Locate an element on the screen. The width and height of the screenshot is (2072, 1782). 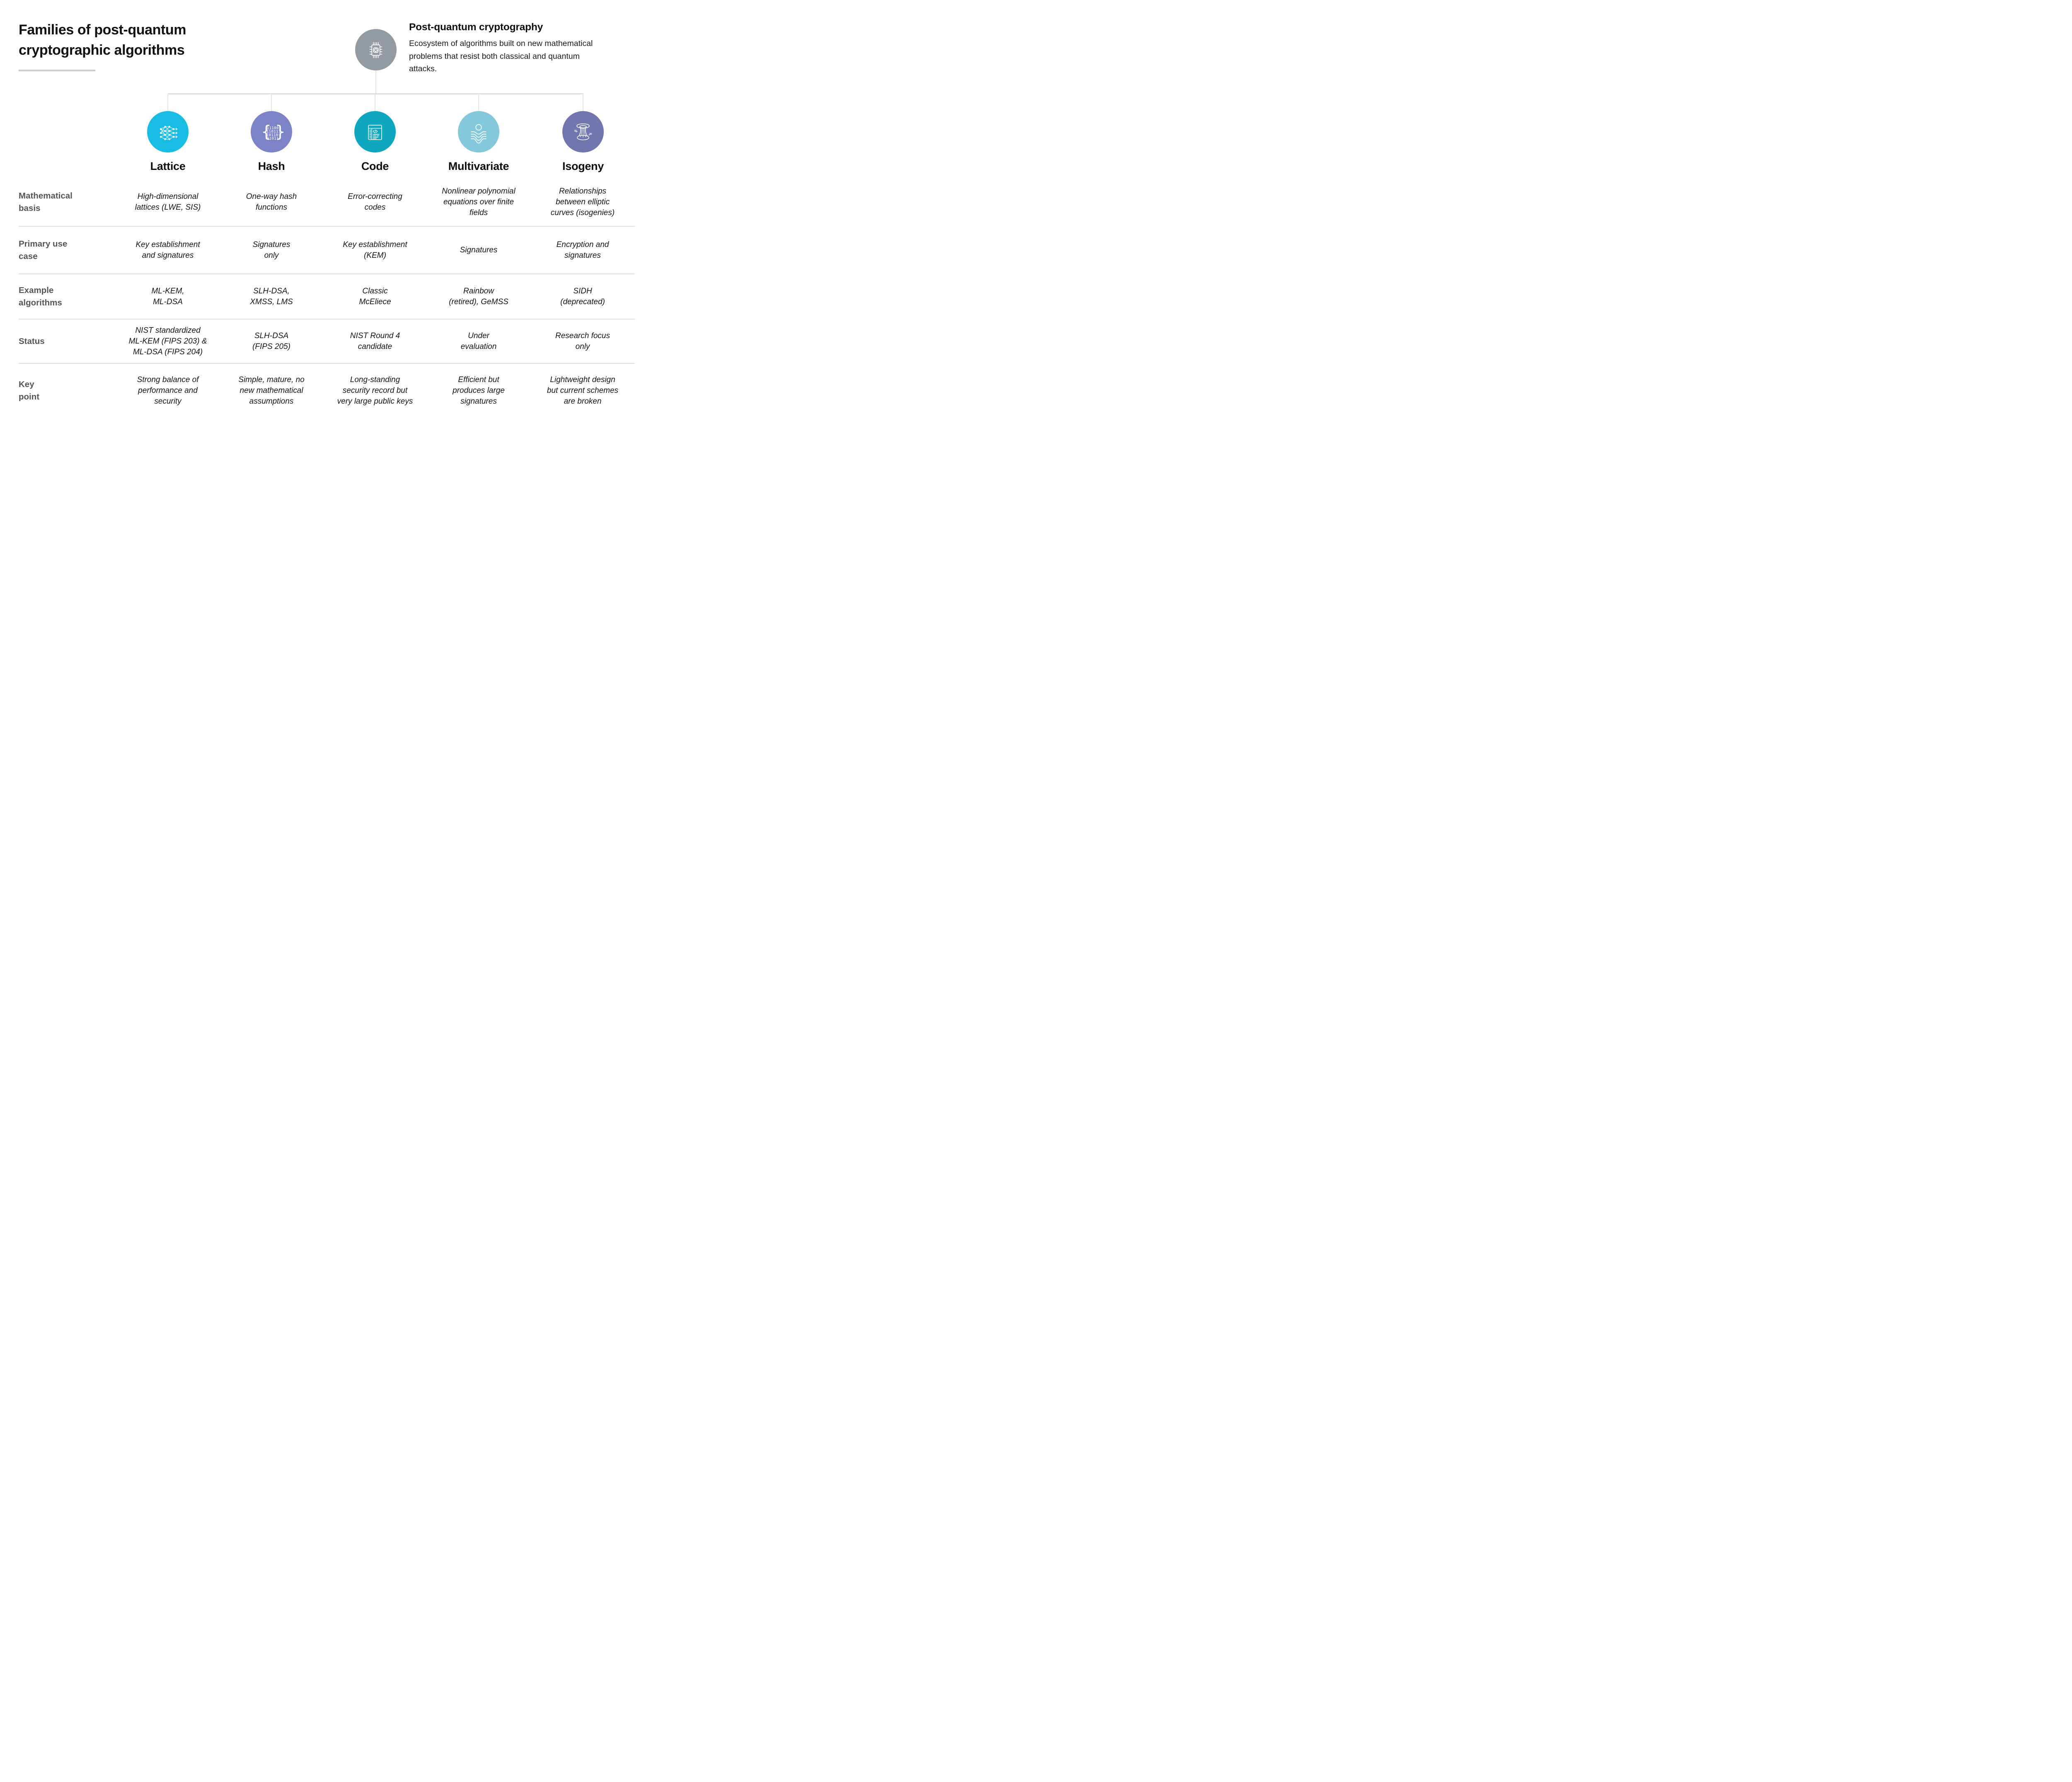
family-label-lattice: Lattice is located at coordinates (168, 166).